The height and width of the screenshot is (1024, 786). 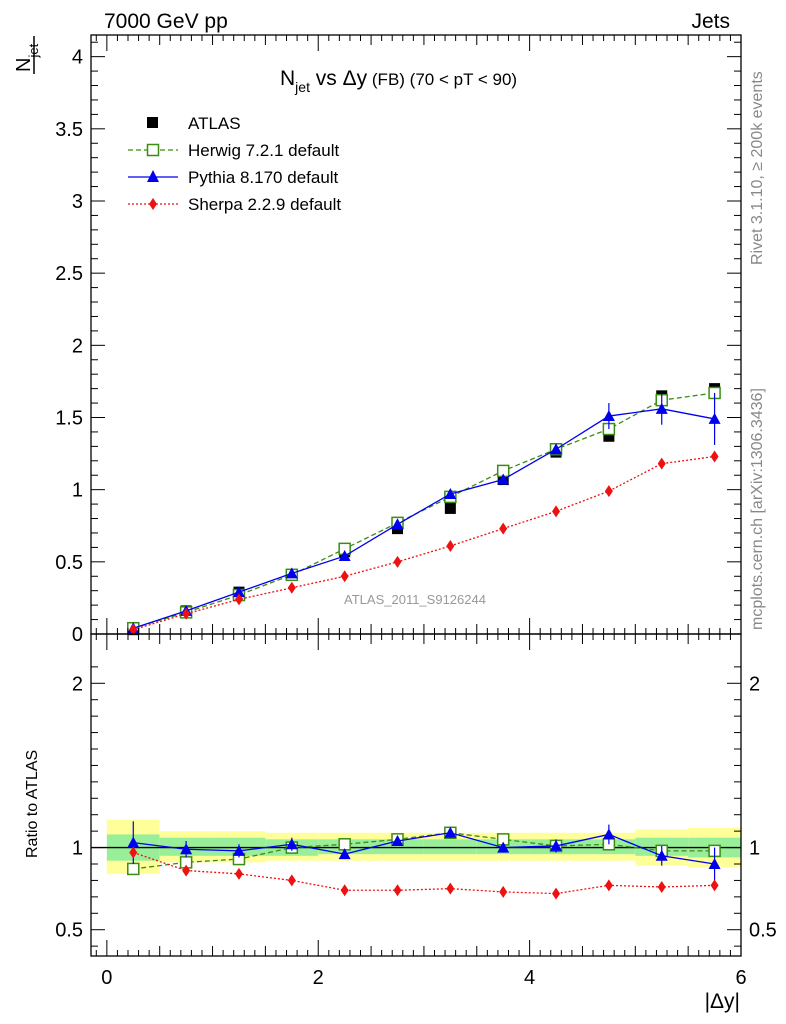 I want to click on legend-atlas-marker, so click(x=152, y=122).